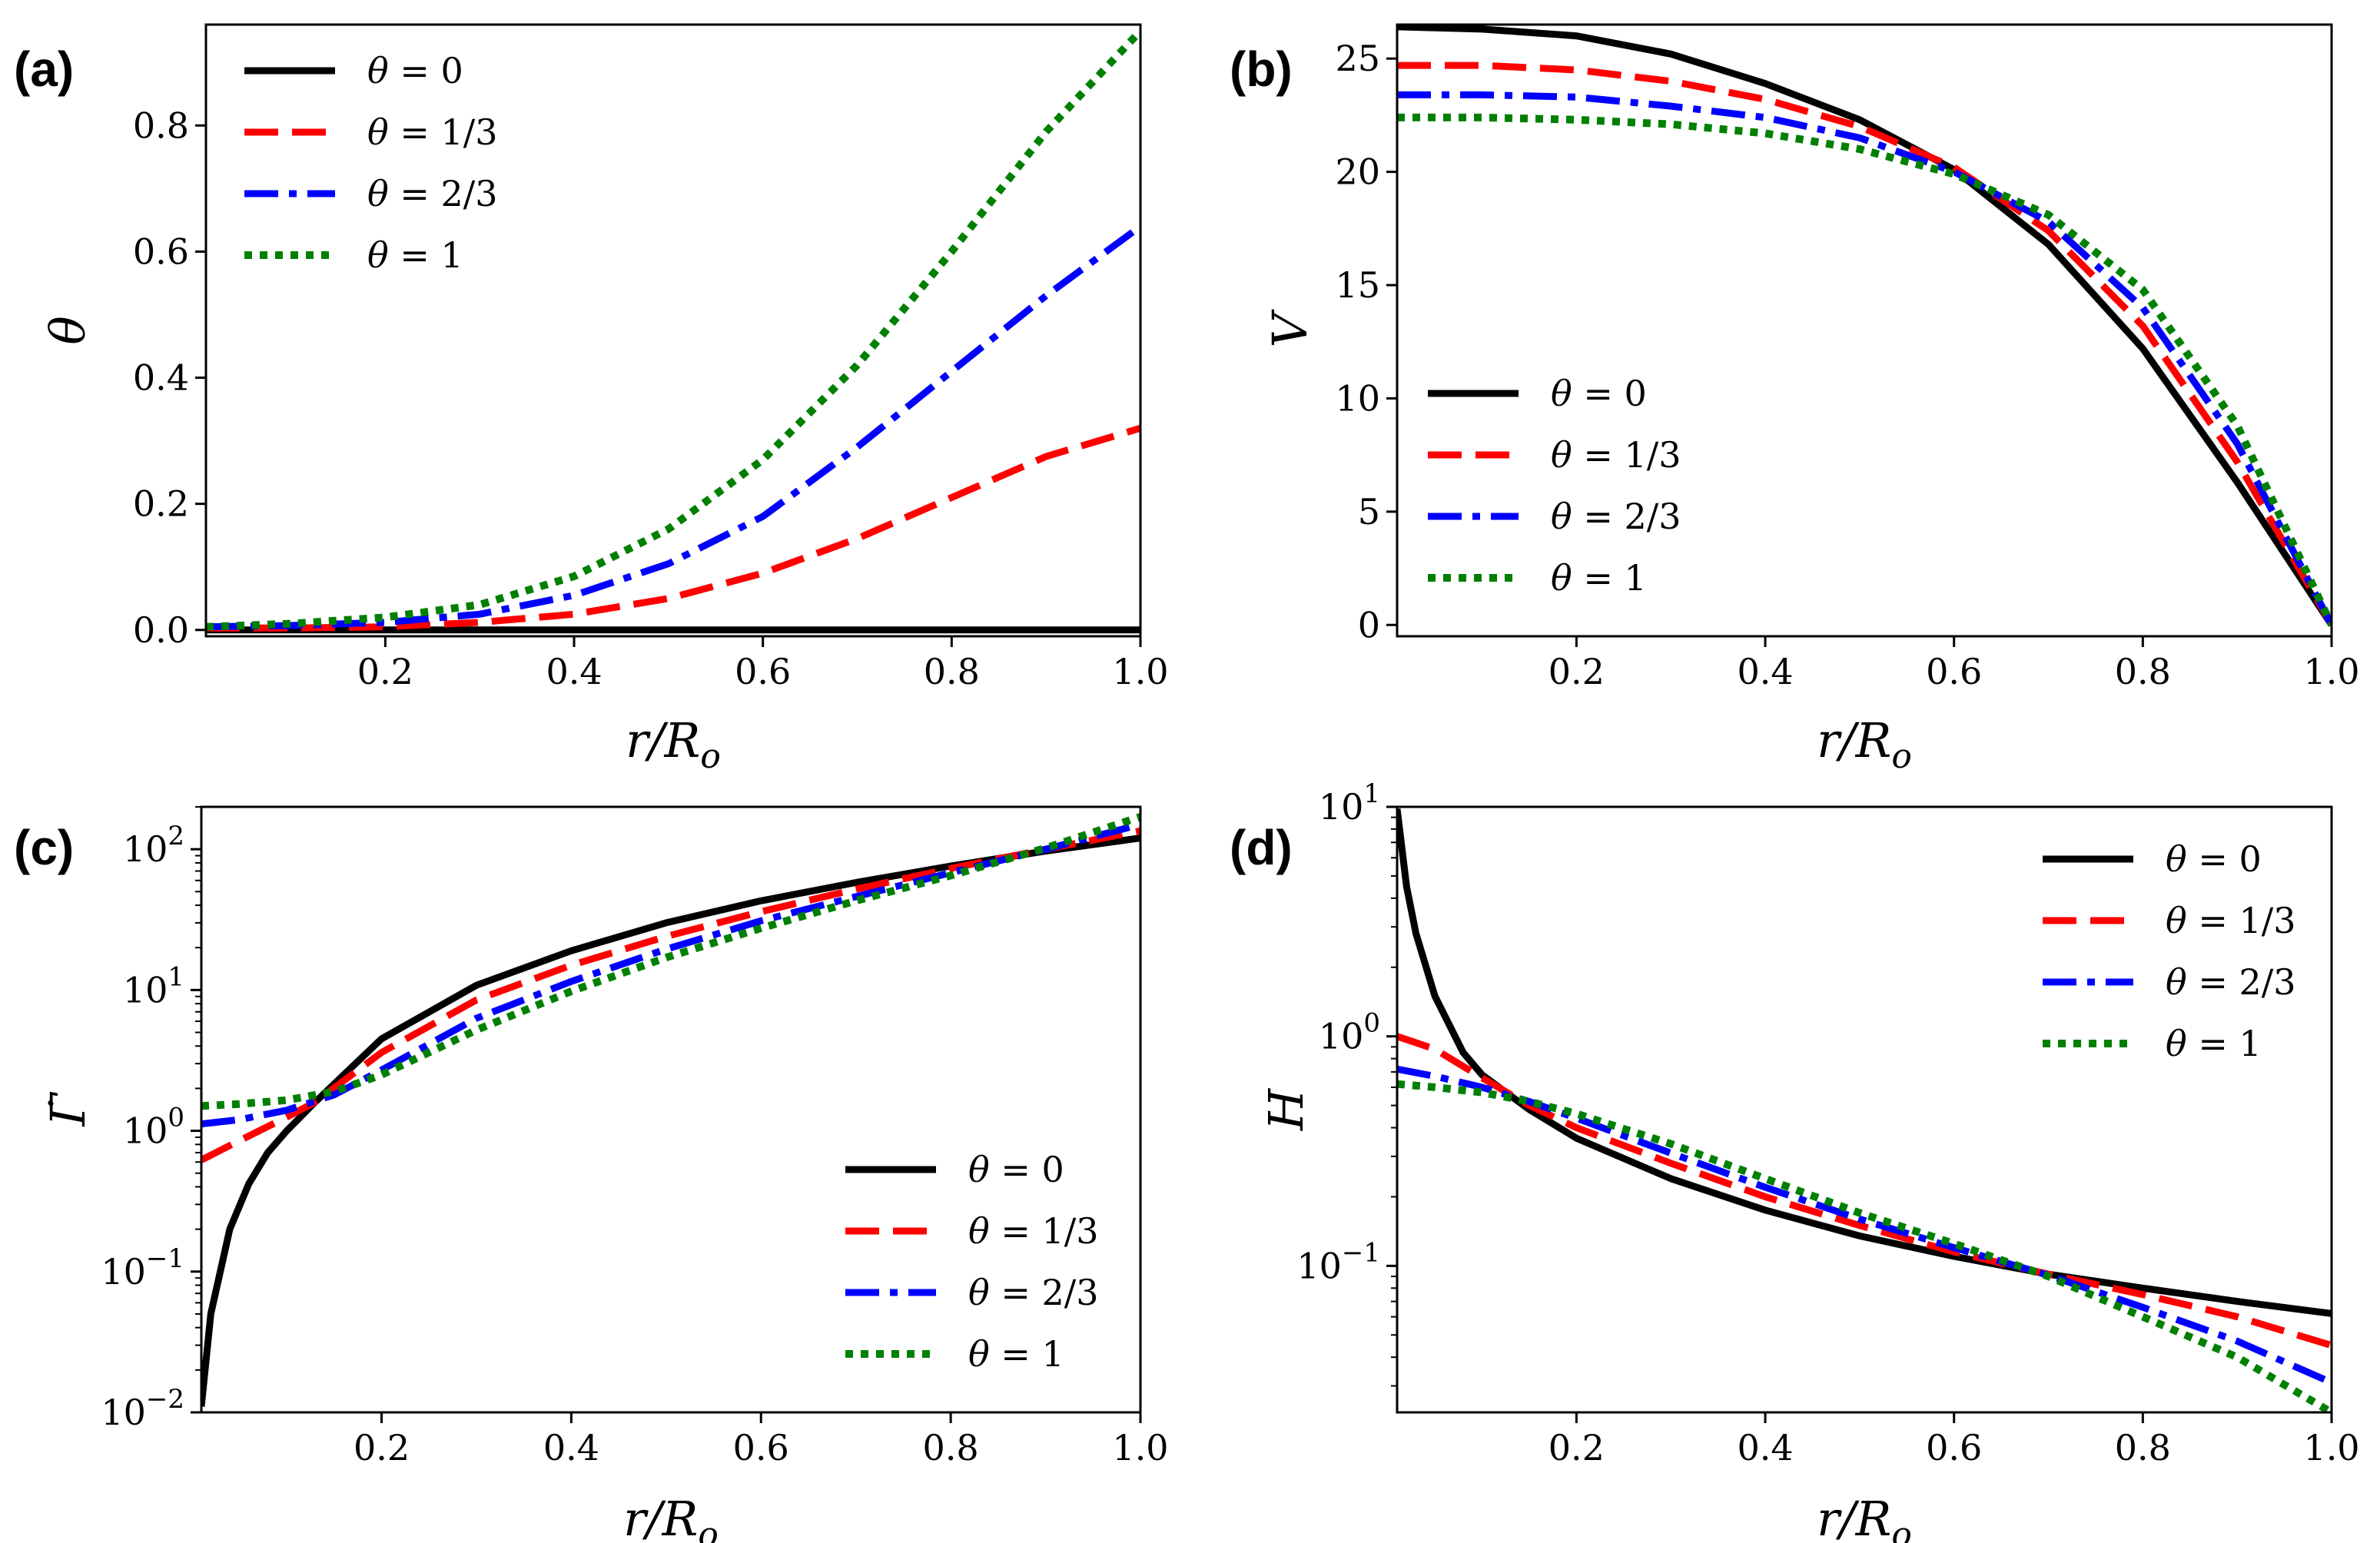 The width and height of the screenshot is (2380, 1543). Describe the element at coordinates (1358, 172) in the screenshot. I see `y-tick-label: 20` at that location.